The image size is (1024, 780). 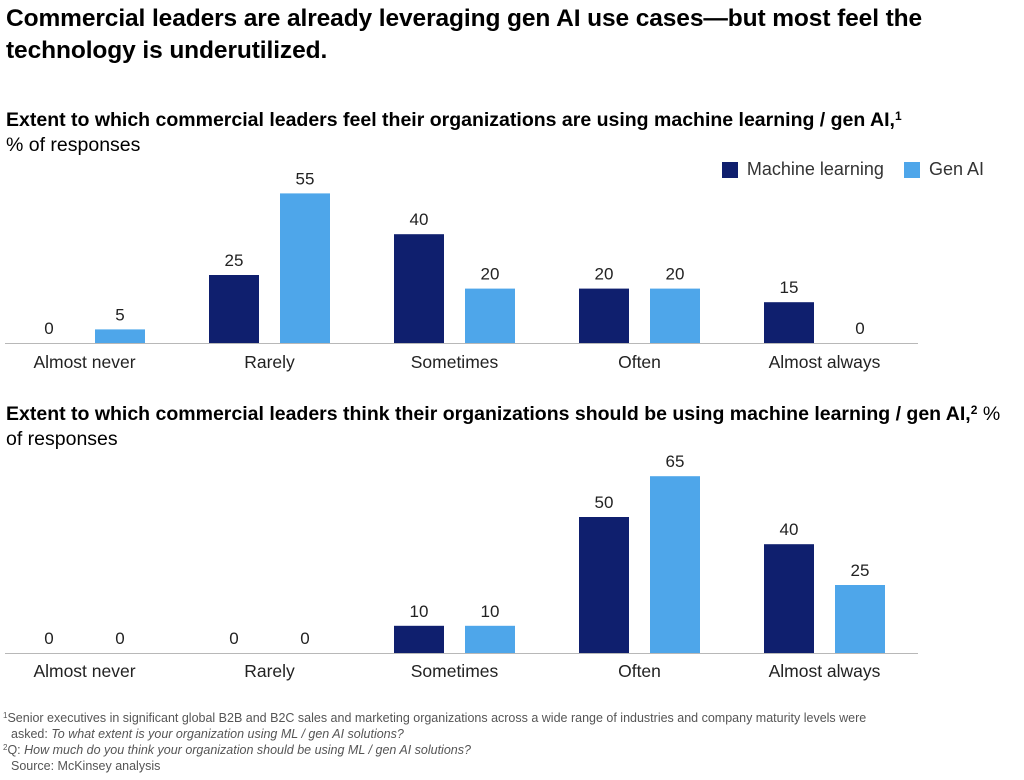 I want to click on chart1-category-label-rarely: Rarely, so click(x=269, y=362).